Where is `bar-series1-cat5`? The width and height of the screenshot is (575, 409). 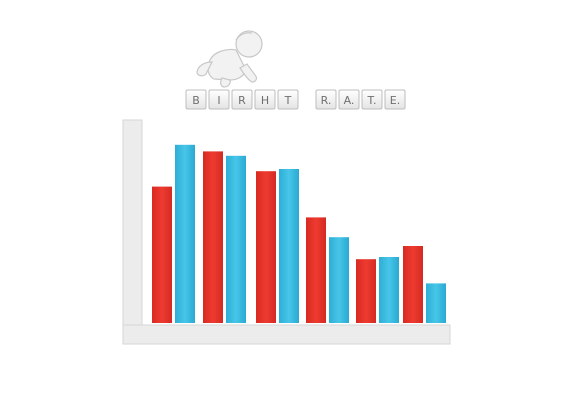 bar-series1-cat5 is located at coordinates (366, 291).